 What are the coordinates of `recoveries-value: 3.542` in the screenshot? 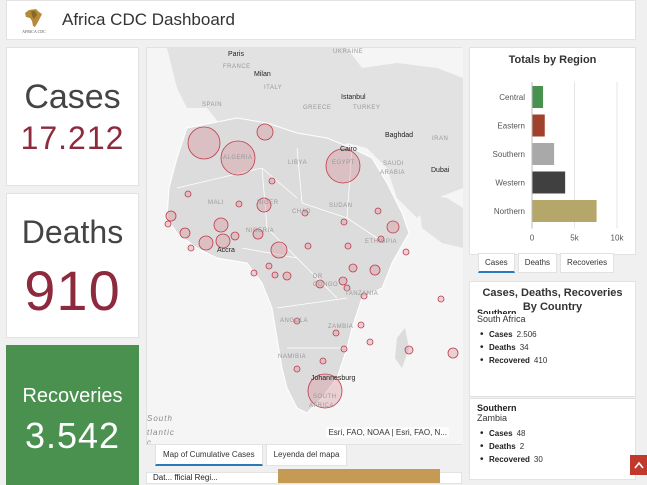 It's located at (72, 435).